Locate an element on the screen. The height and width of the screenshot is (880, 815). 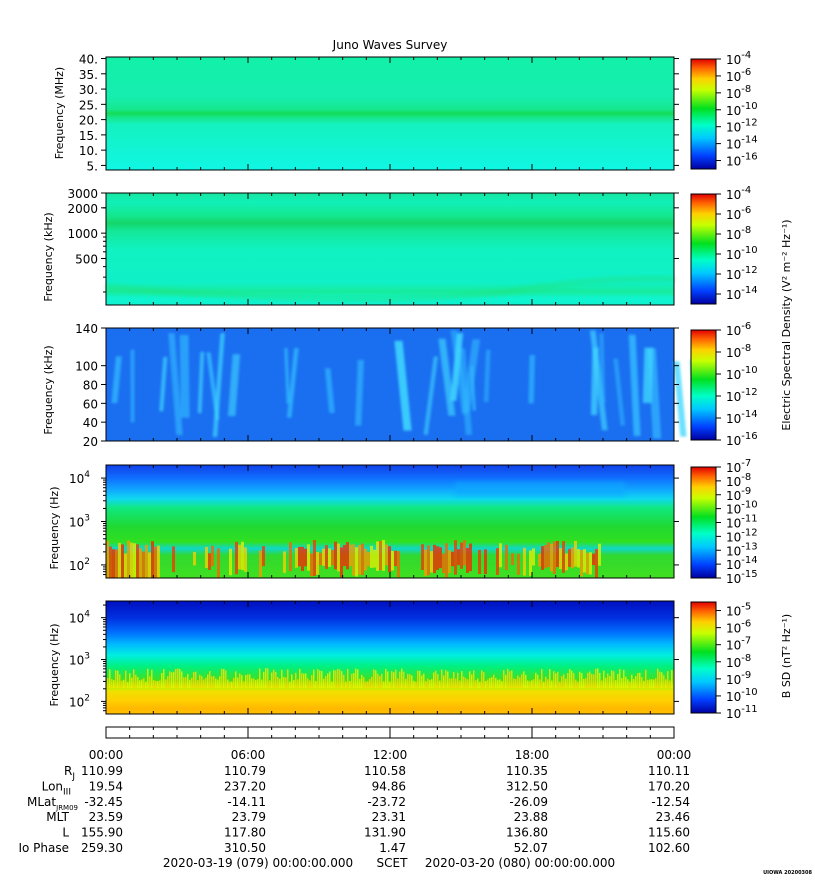
ephemeris-value: -26.09 is located at coordinates (528, 802).